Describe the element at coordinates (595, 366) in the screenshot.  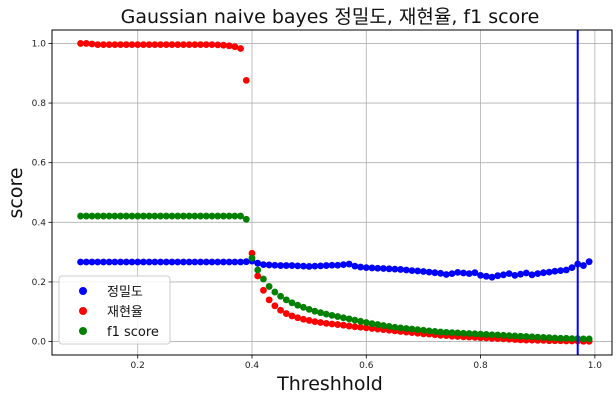
I see `x-tick-label: 1.0` at that location.